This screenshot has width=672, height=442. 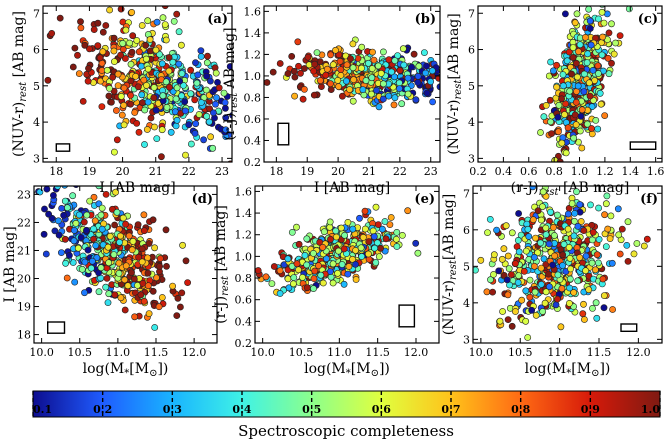 I want to click on x-tick-label: 11.5, so click(x=377, y=352).